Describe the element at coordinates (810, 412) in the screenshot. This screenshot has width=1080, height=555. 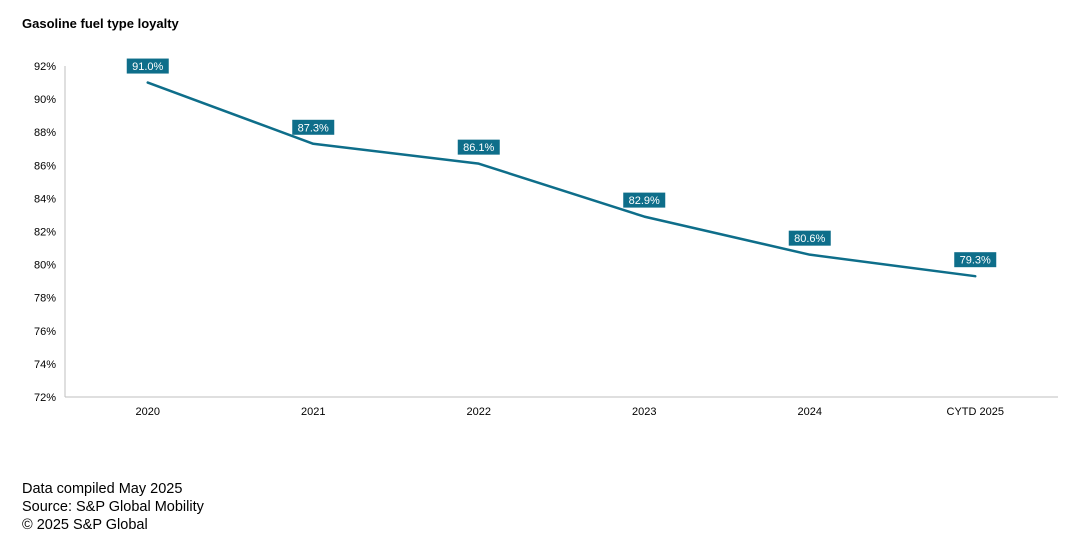
I see `x-tick-label: 2024` at that location.